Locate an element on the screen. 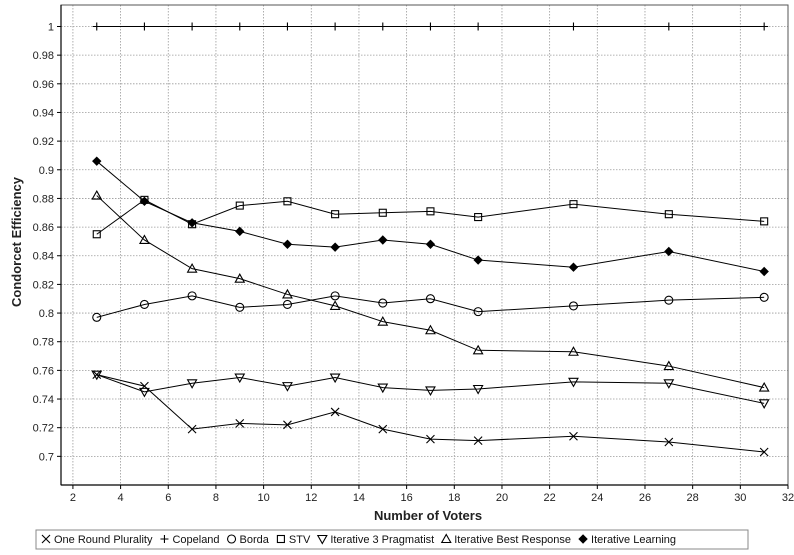  x-tick-label: 6 is located at coordinates (168, 498).